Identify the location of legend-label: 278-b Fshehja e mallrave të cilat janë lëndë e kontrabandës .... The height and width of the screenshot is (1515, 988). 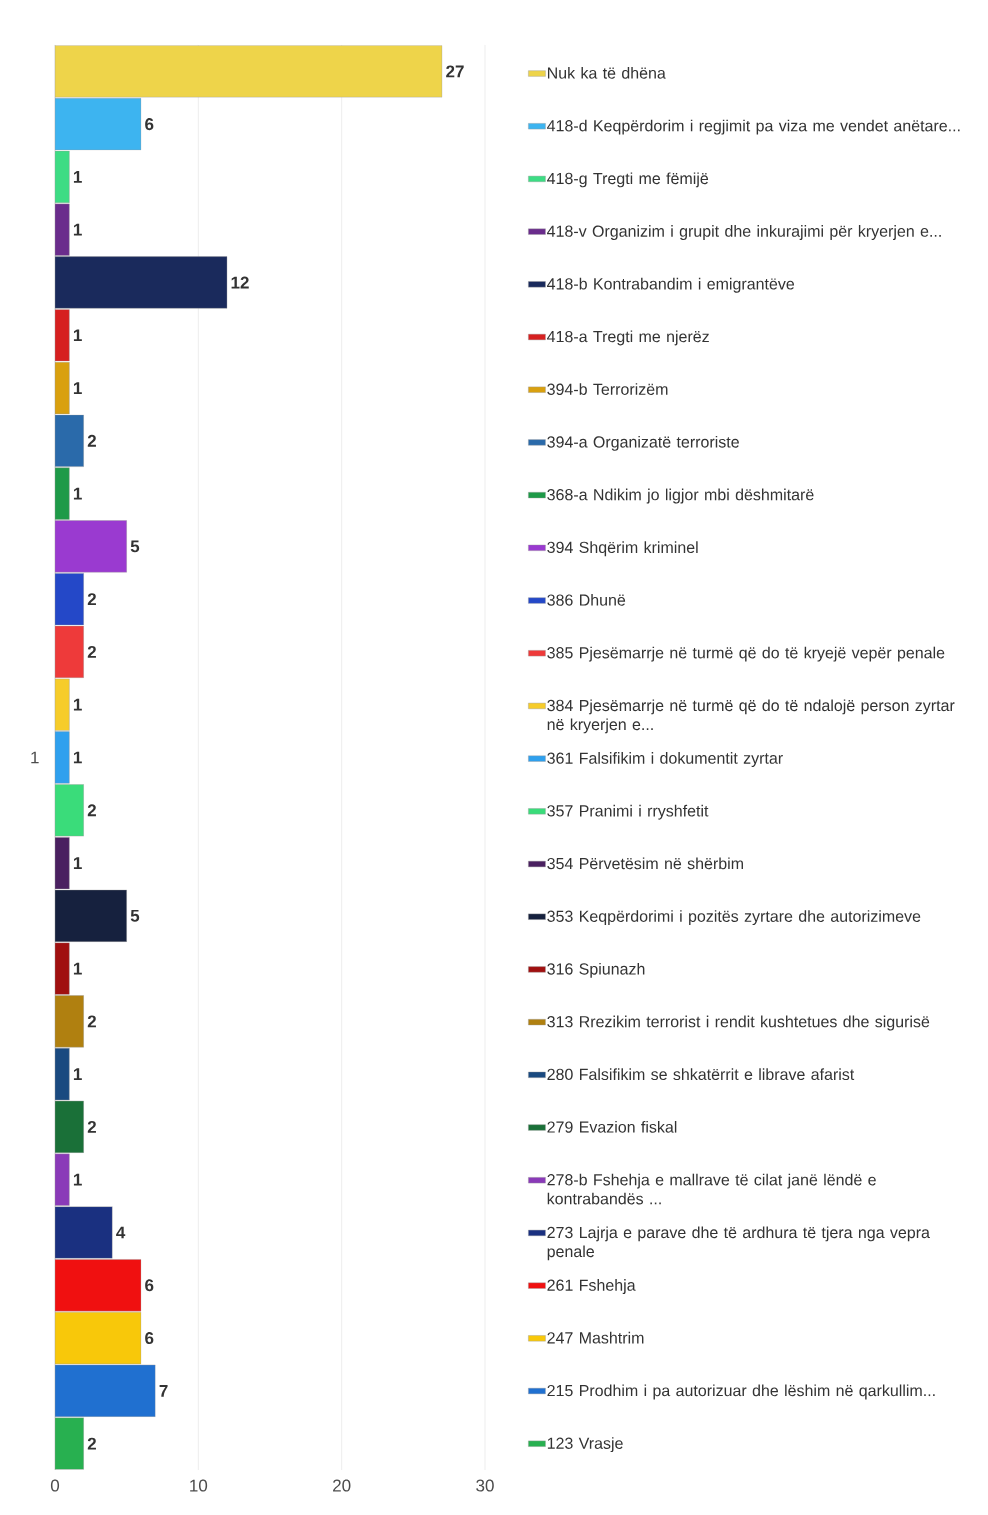
(711, 1189).